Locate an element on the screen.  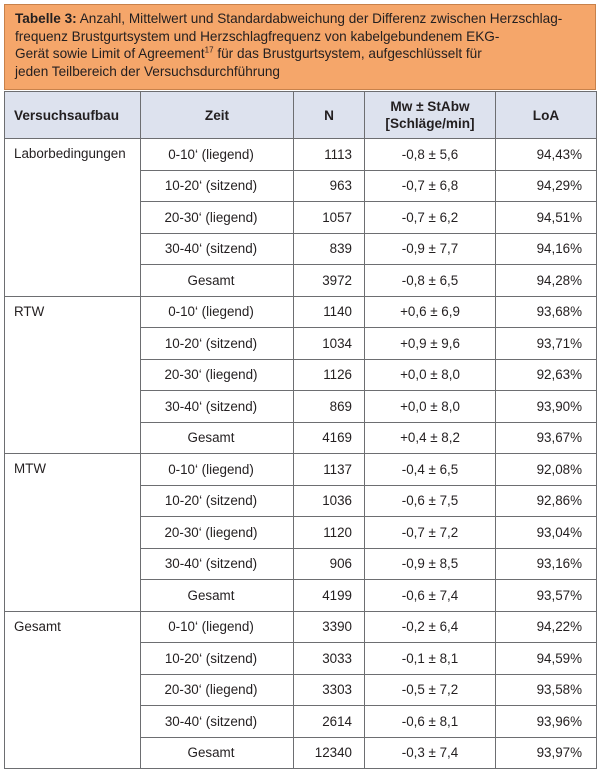
loa-cell: 93,16% is located at coordinates (546, 563).